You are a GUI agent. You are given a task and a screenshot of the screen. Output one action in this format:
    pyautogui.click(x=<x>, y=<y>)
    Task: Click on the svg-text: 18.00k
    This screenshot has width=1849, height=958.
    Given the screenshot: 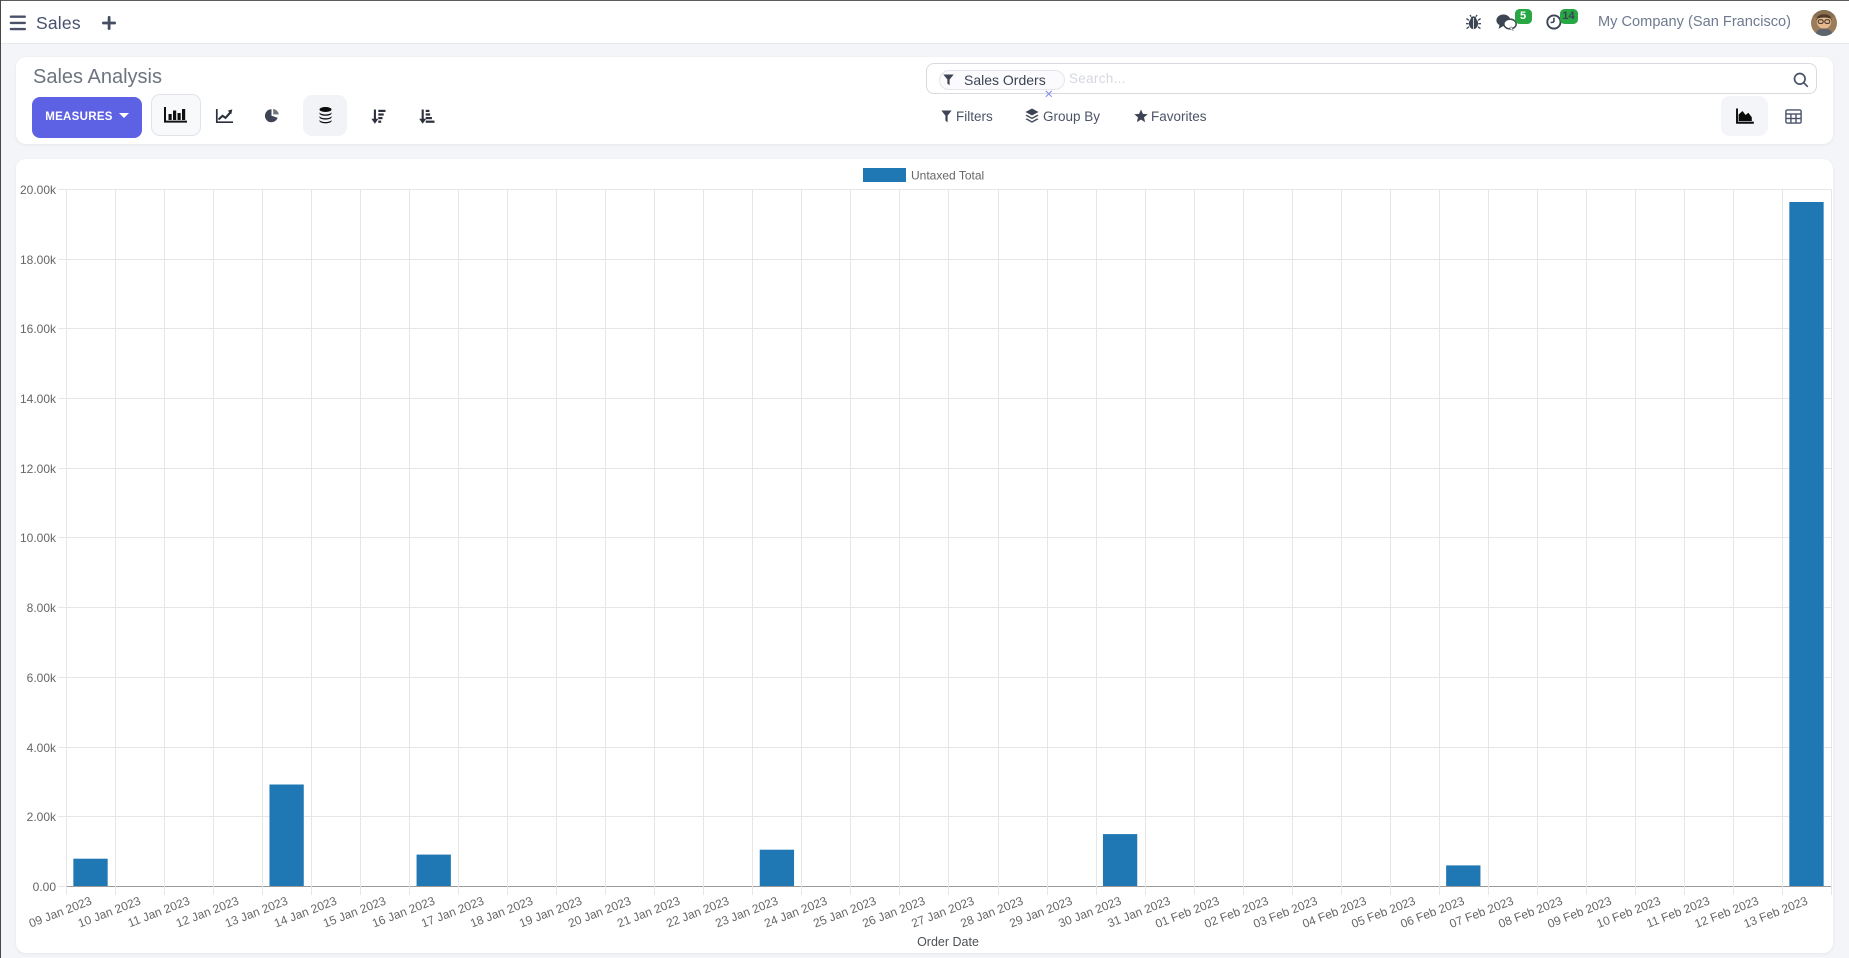 What is the action you would take?
    pyautogui.click(x=38, y=260)
    